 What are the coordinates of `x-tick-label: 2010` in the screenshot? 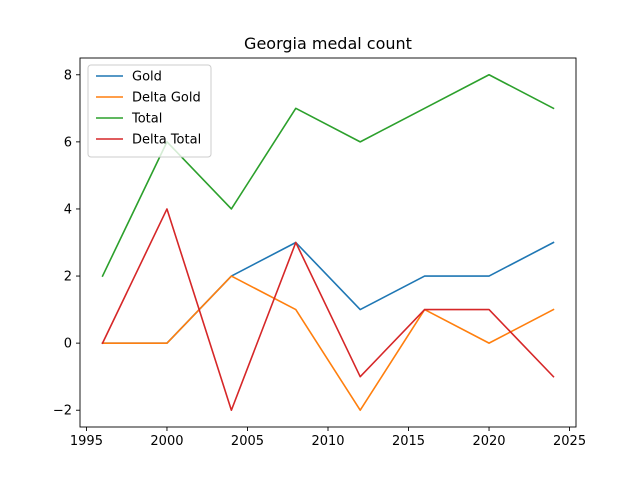 It's located at (327, 441).